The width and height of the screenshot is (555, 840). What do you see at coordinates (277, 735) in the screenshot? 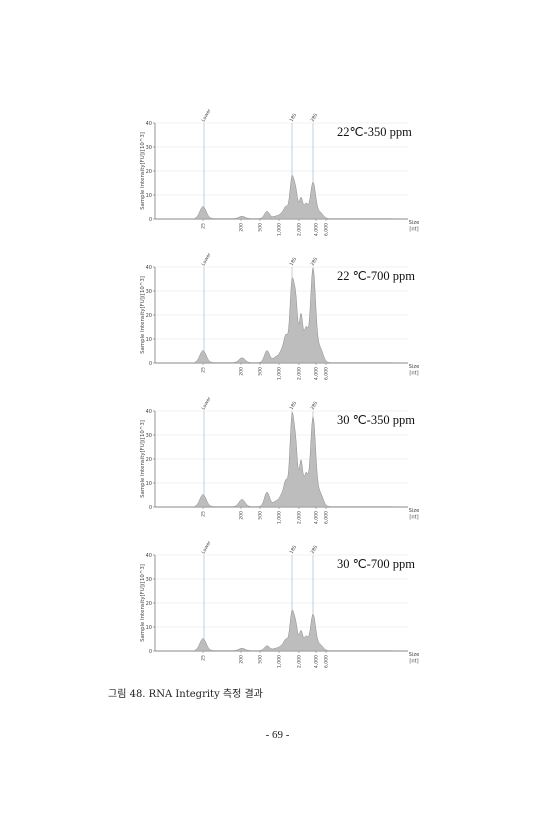
I see `page-number: - 69 -` at bounding box center [277, 735].